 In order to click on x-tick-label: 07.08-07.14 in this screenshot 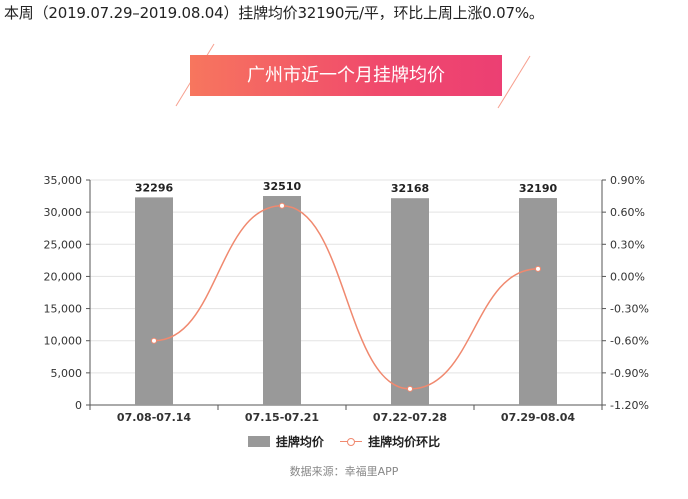, I will do `click(154, 417)`.